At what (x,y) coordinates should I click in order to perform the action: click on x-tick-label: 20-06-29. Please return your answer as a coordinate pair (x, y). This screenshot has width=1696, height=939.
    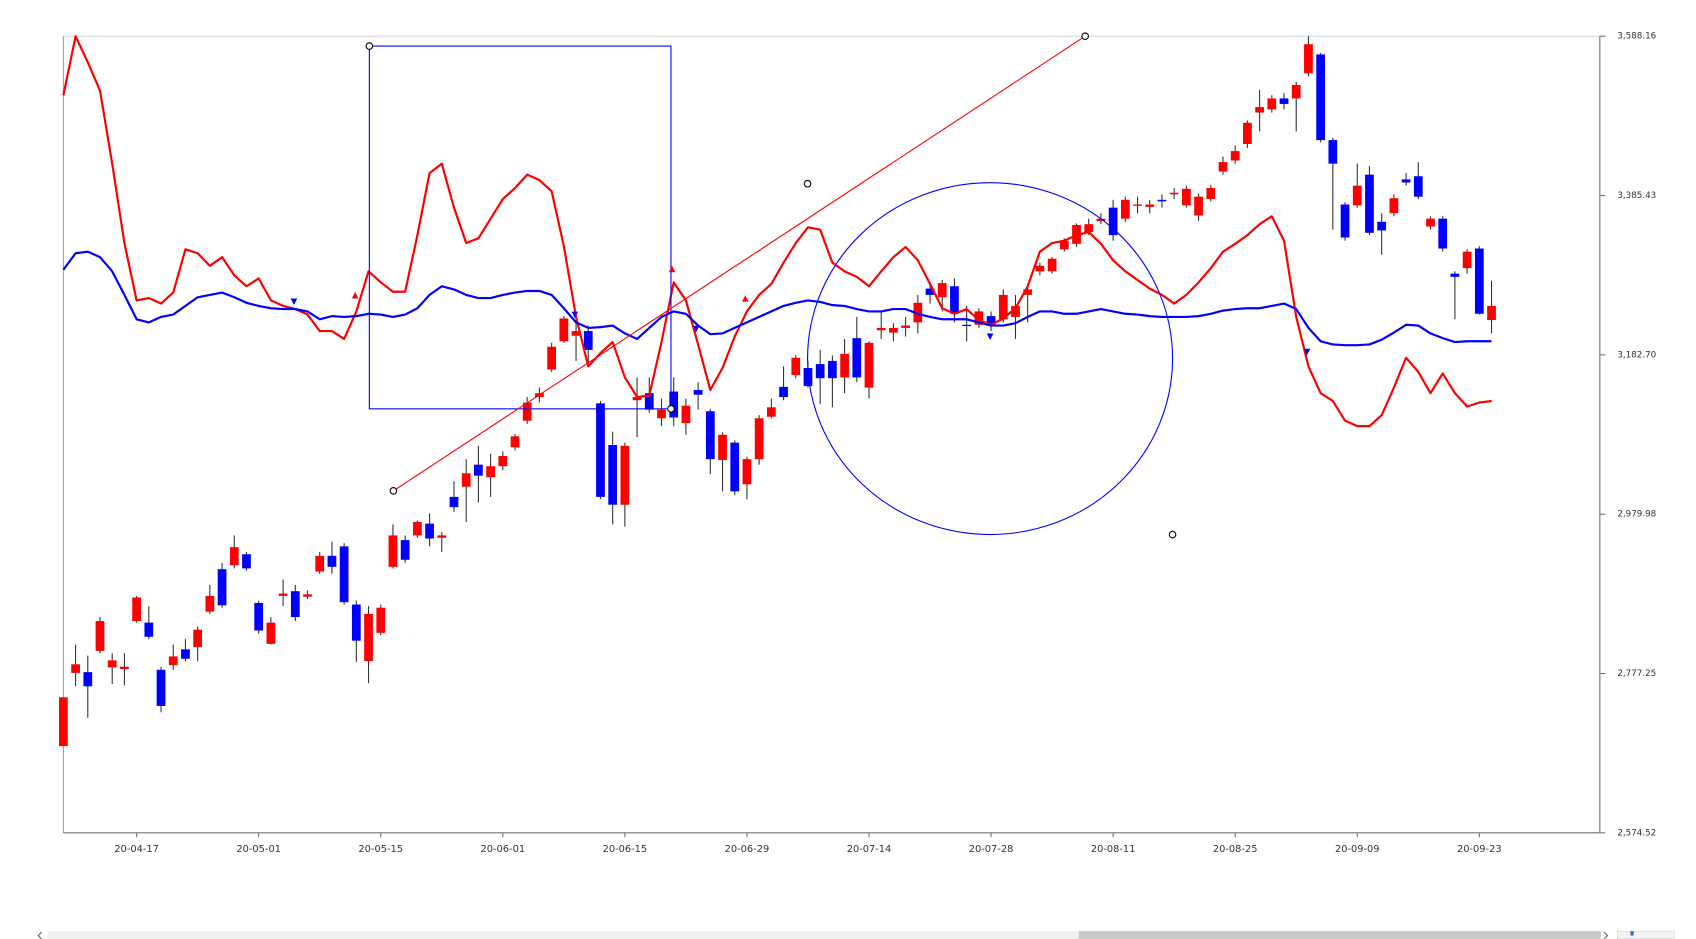
    Looking at the image, I should click on (747, 849).